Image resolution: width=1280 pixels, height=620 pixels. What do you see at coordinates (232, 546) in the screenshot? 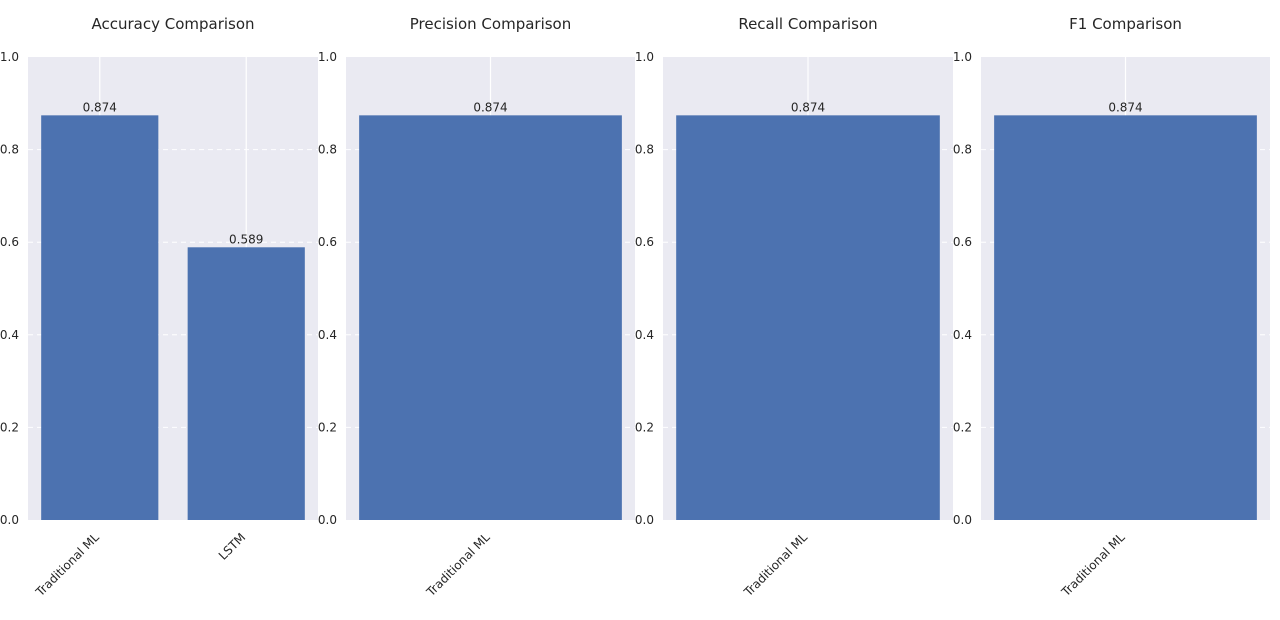
I see `x-tick-label: LSTM` at bounding box center [232, 546].